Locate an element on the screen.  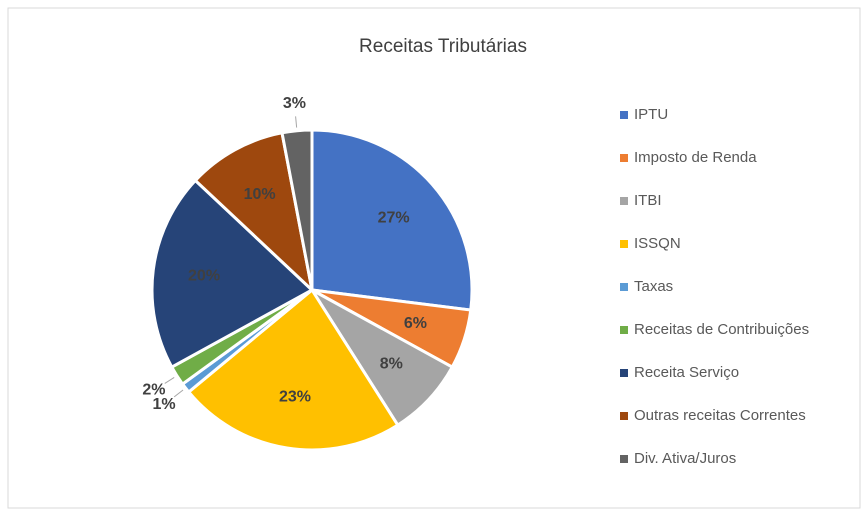
data-label: 3% is located at coordinates (294, 103).